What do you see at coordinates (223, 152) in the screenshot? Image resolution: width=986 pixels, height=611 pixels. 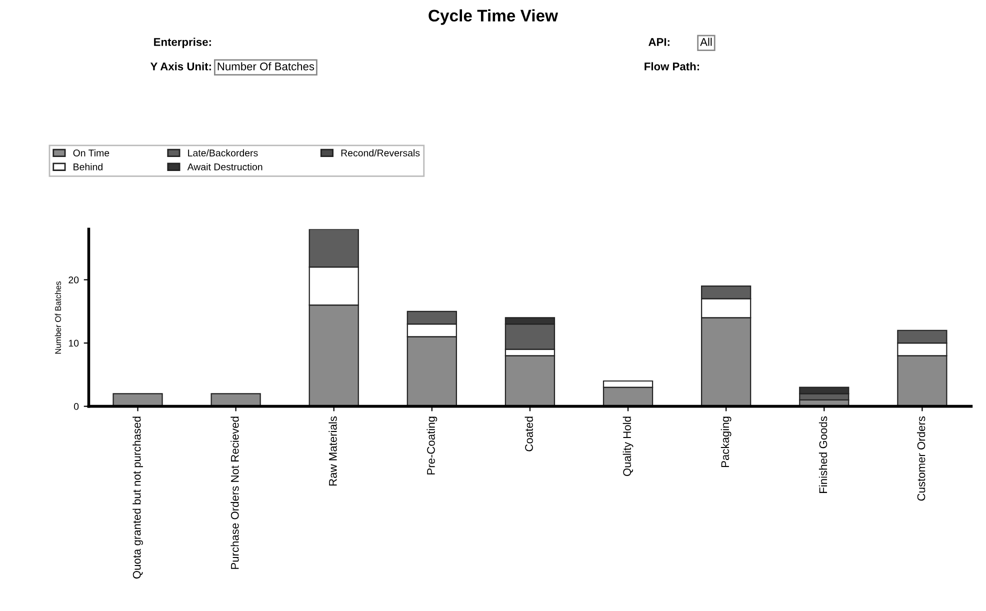 I see `legend-label: Late/Backorders` at bounding box center [223, 152].